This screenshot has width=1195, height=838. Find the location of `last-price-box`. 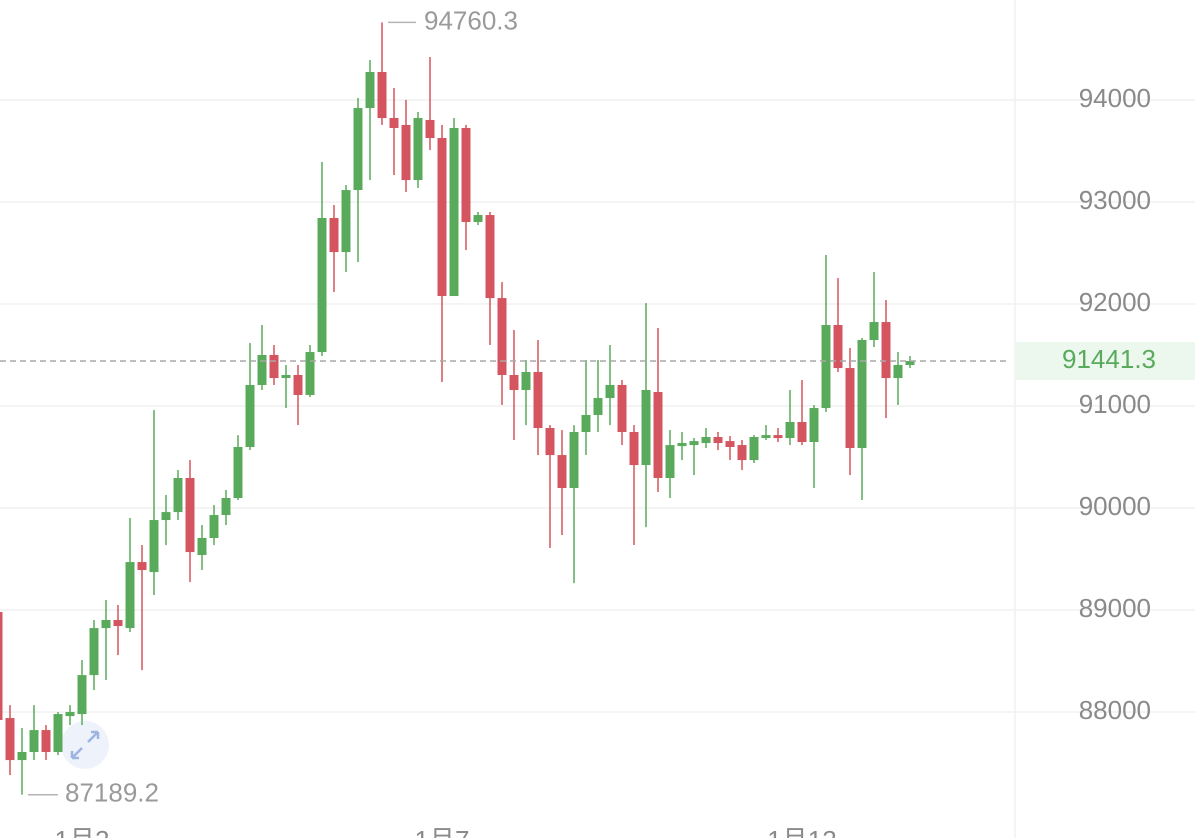

last-price-box is located at coordinates (1105, 360).